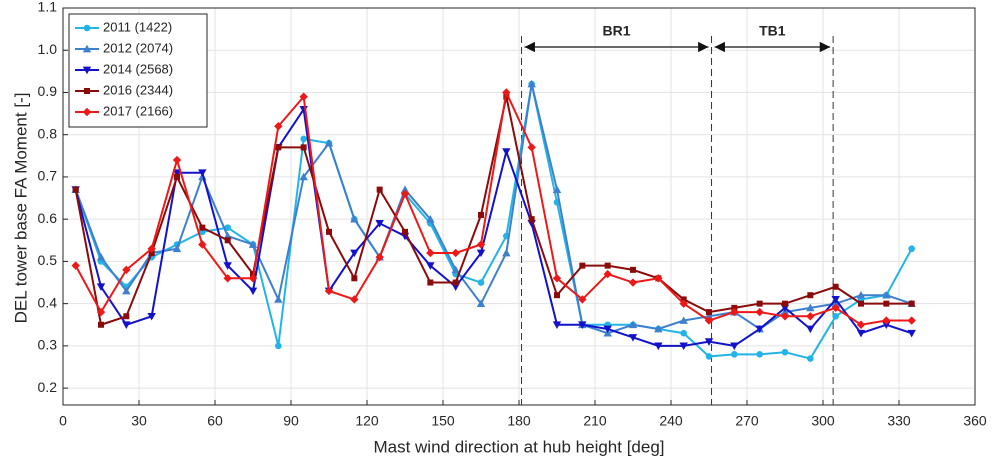 This screenshot has width=994, height=464. What do you see at coordinates (138, 110) in the screenshot?
I see `legend-label: 2017 (2166)` at bounding box center [138, 110].